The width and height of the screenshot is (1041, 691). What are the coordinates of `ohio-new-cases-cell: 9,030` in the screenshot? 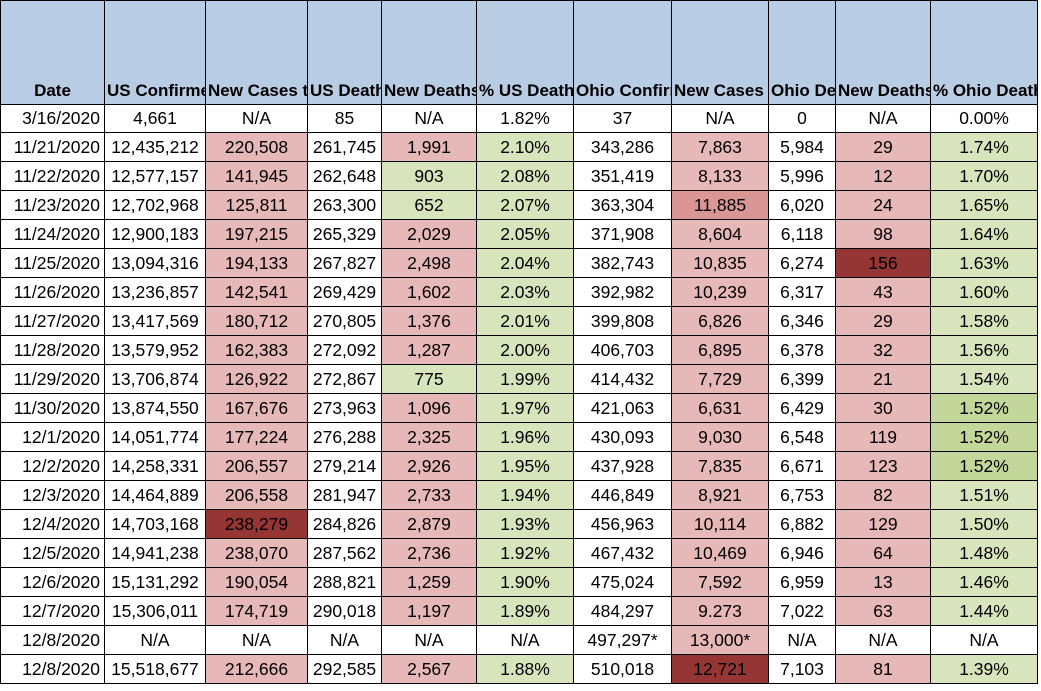 It's located at (720, 437).